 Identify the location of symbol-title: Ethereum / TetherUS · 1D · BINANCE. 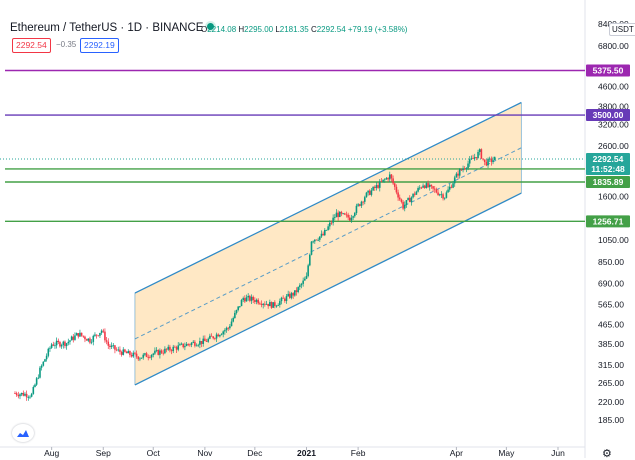
(115, 28).